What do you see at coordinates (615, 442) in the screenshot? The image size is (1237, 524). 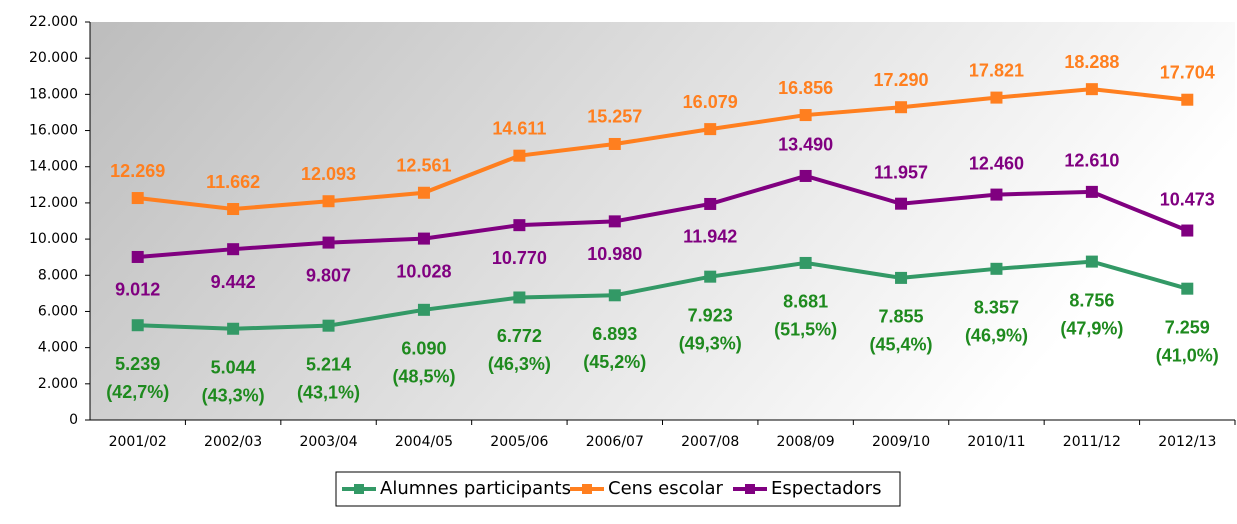 I see `x-tick-label: 2006/07` at bounding box center [615, 442].